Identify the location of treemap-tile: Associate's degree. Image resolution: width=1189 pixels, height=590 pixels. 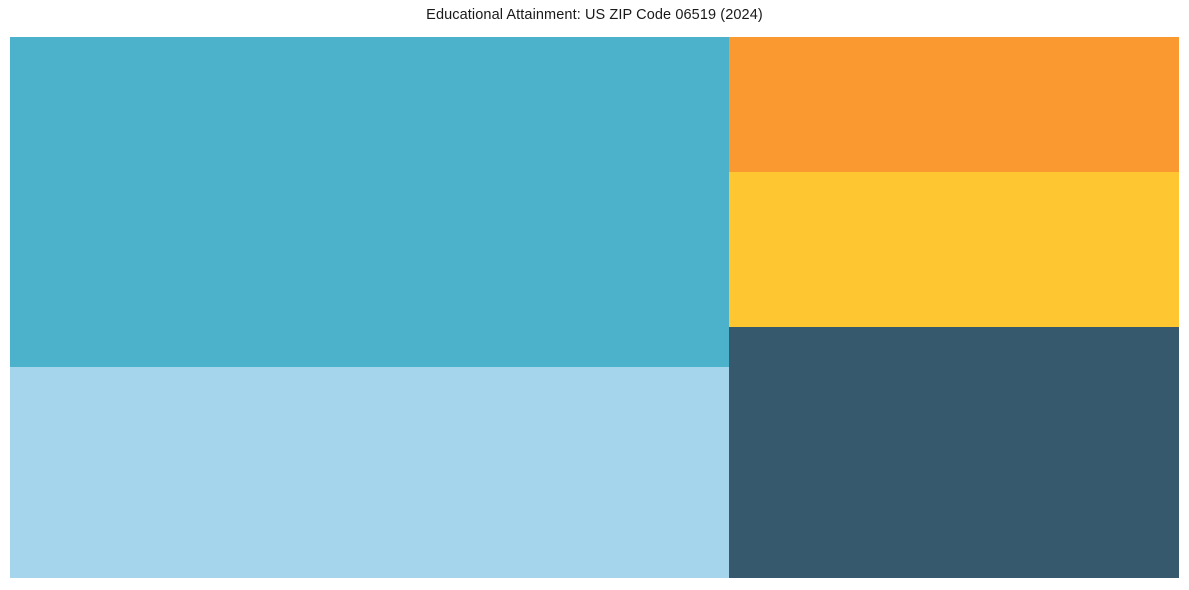
(954, 249).